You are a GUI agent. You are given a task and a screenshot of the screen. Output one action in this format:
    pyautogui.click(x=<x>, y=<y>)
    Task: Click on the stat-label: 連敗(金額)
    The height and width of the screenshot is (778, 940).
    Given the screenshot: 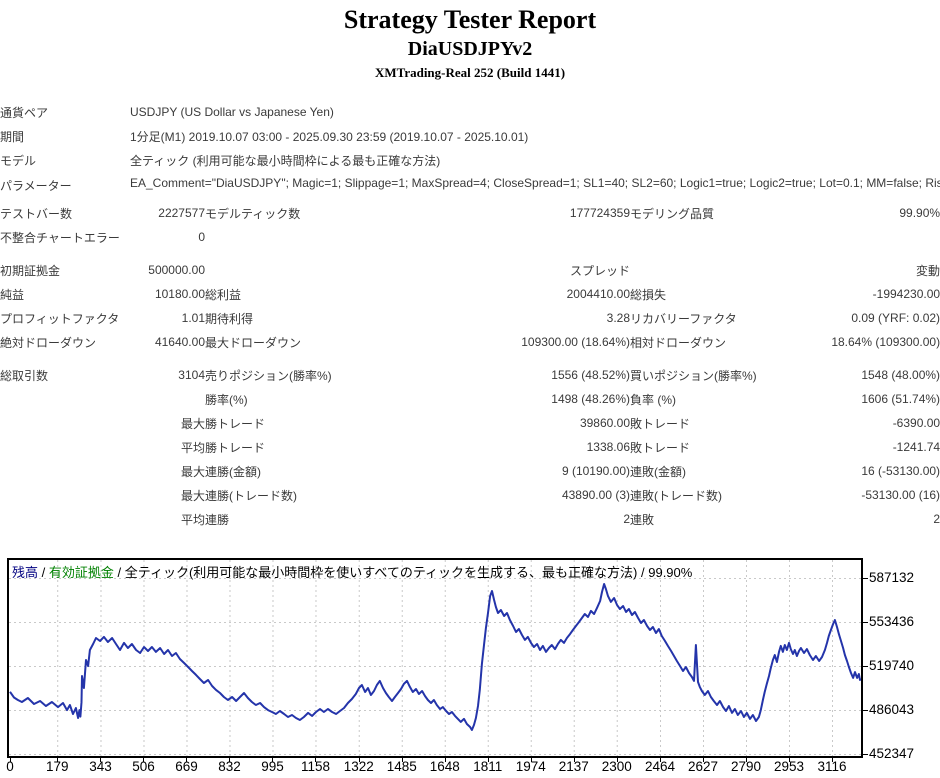 What is the action you would take?
    pyautogui.click(x=658, y=471)
    